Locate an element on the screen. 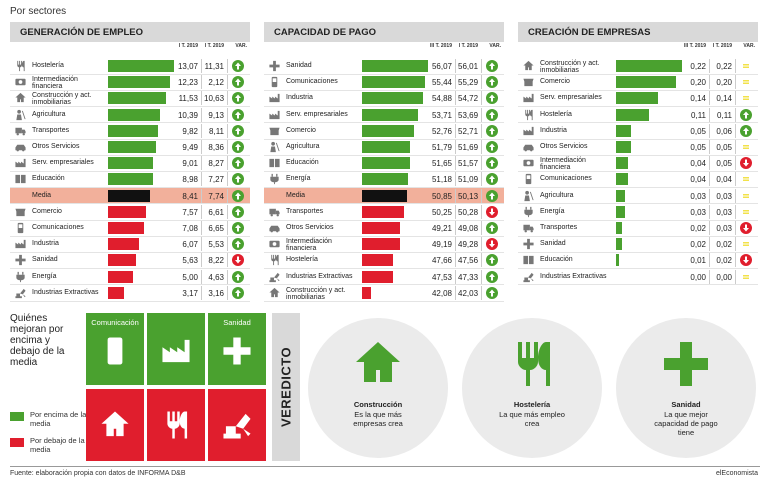 The width and height of the screenshot is (770, 484). excavator-icon is located at coordinates (20, 293).